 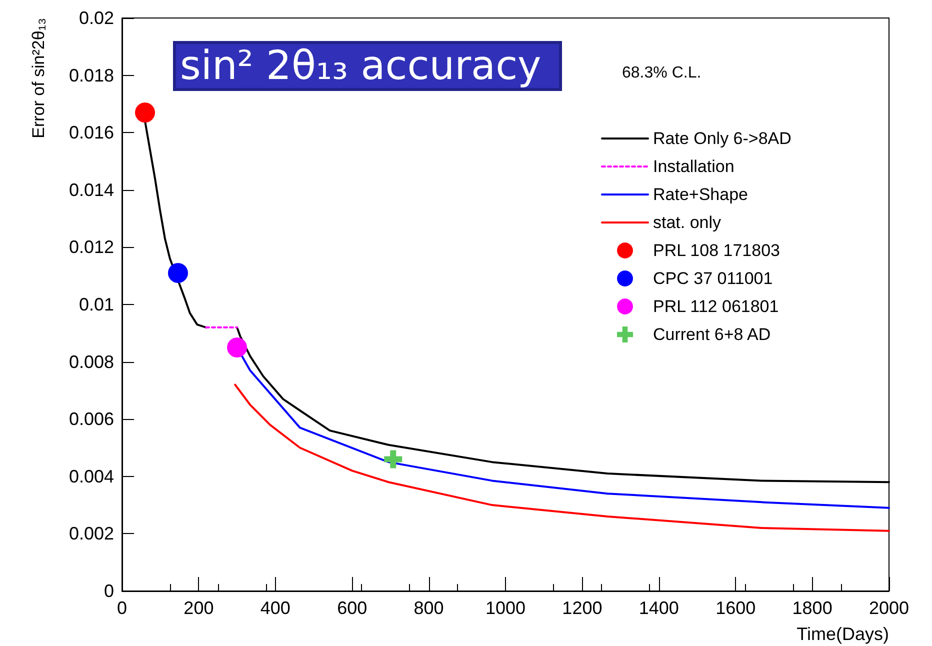 I want to click on y-tick-label: 0.01, so click(x=96, y=304).